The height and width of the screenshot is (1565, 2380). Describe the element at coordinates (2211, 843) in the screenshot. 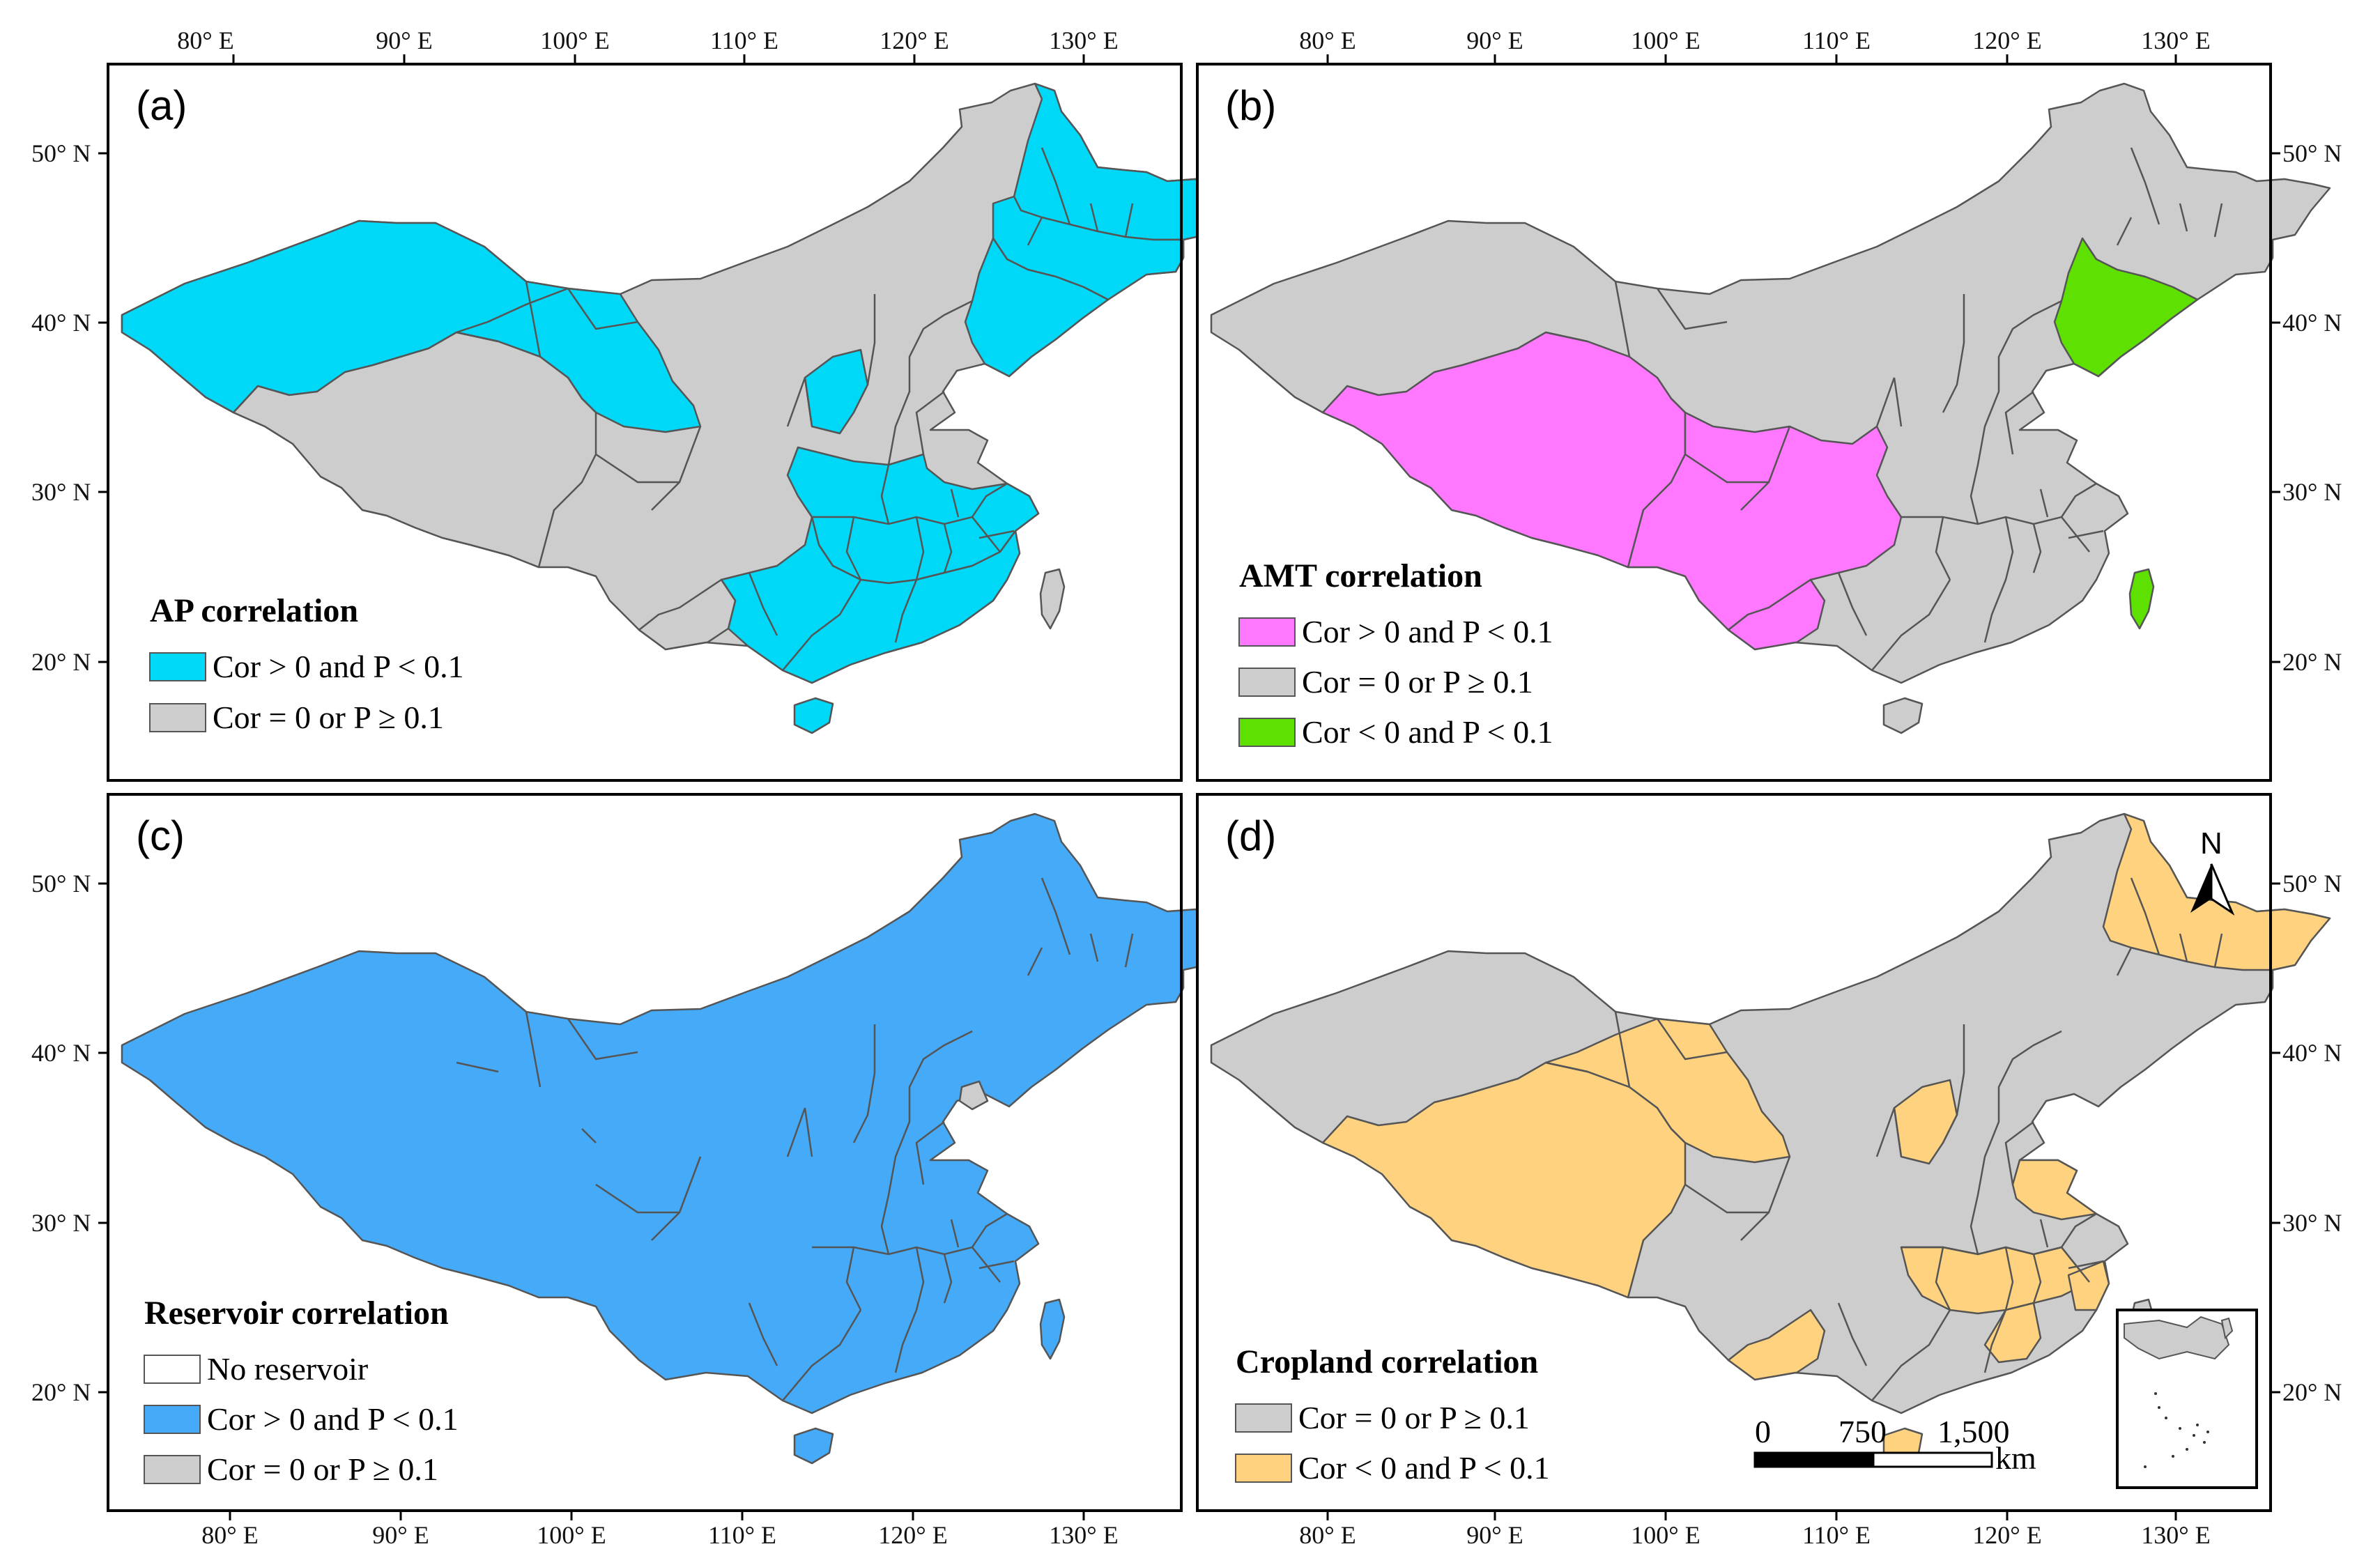

I see `north-arrow-label: N` at that location.